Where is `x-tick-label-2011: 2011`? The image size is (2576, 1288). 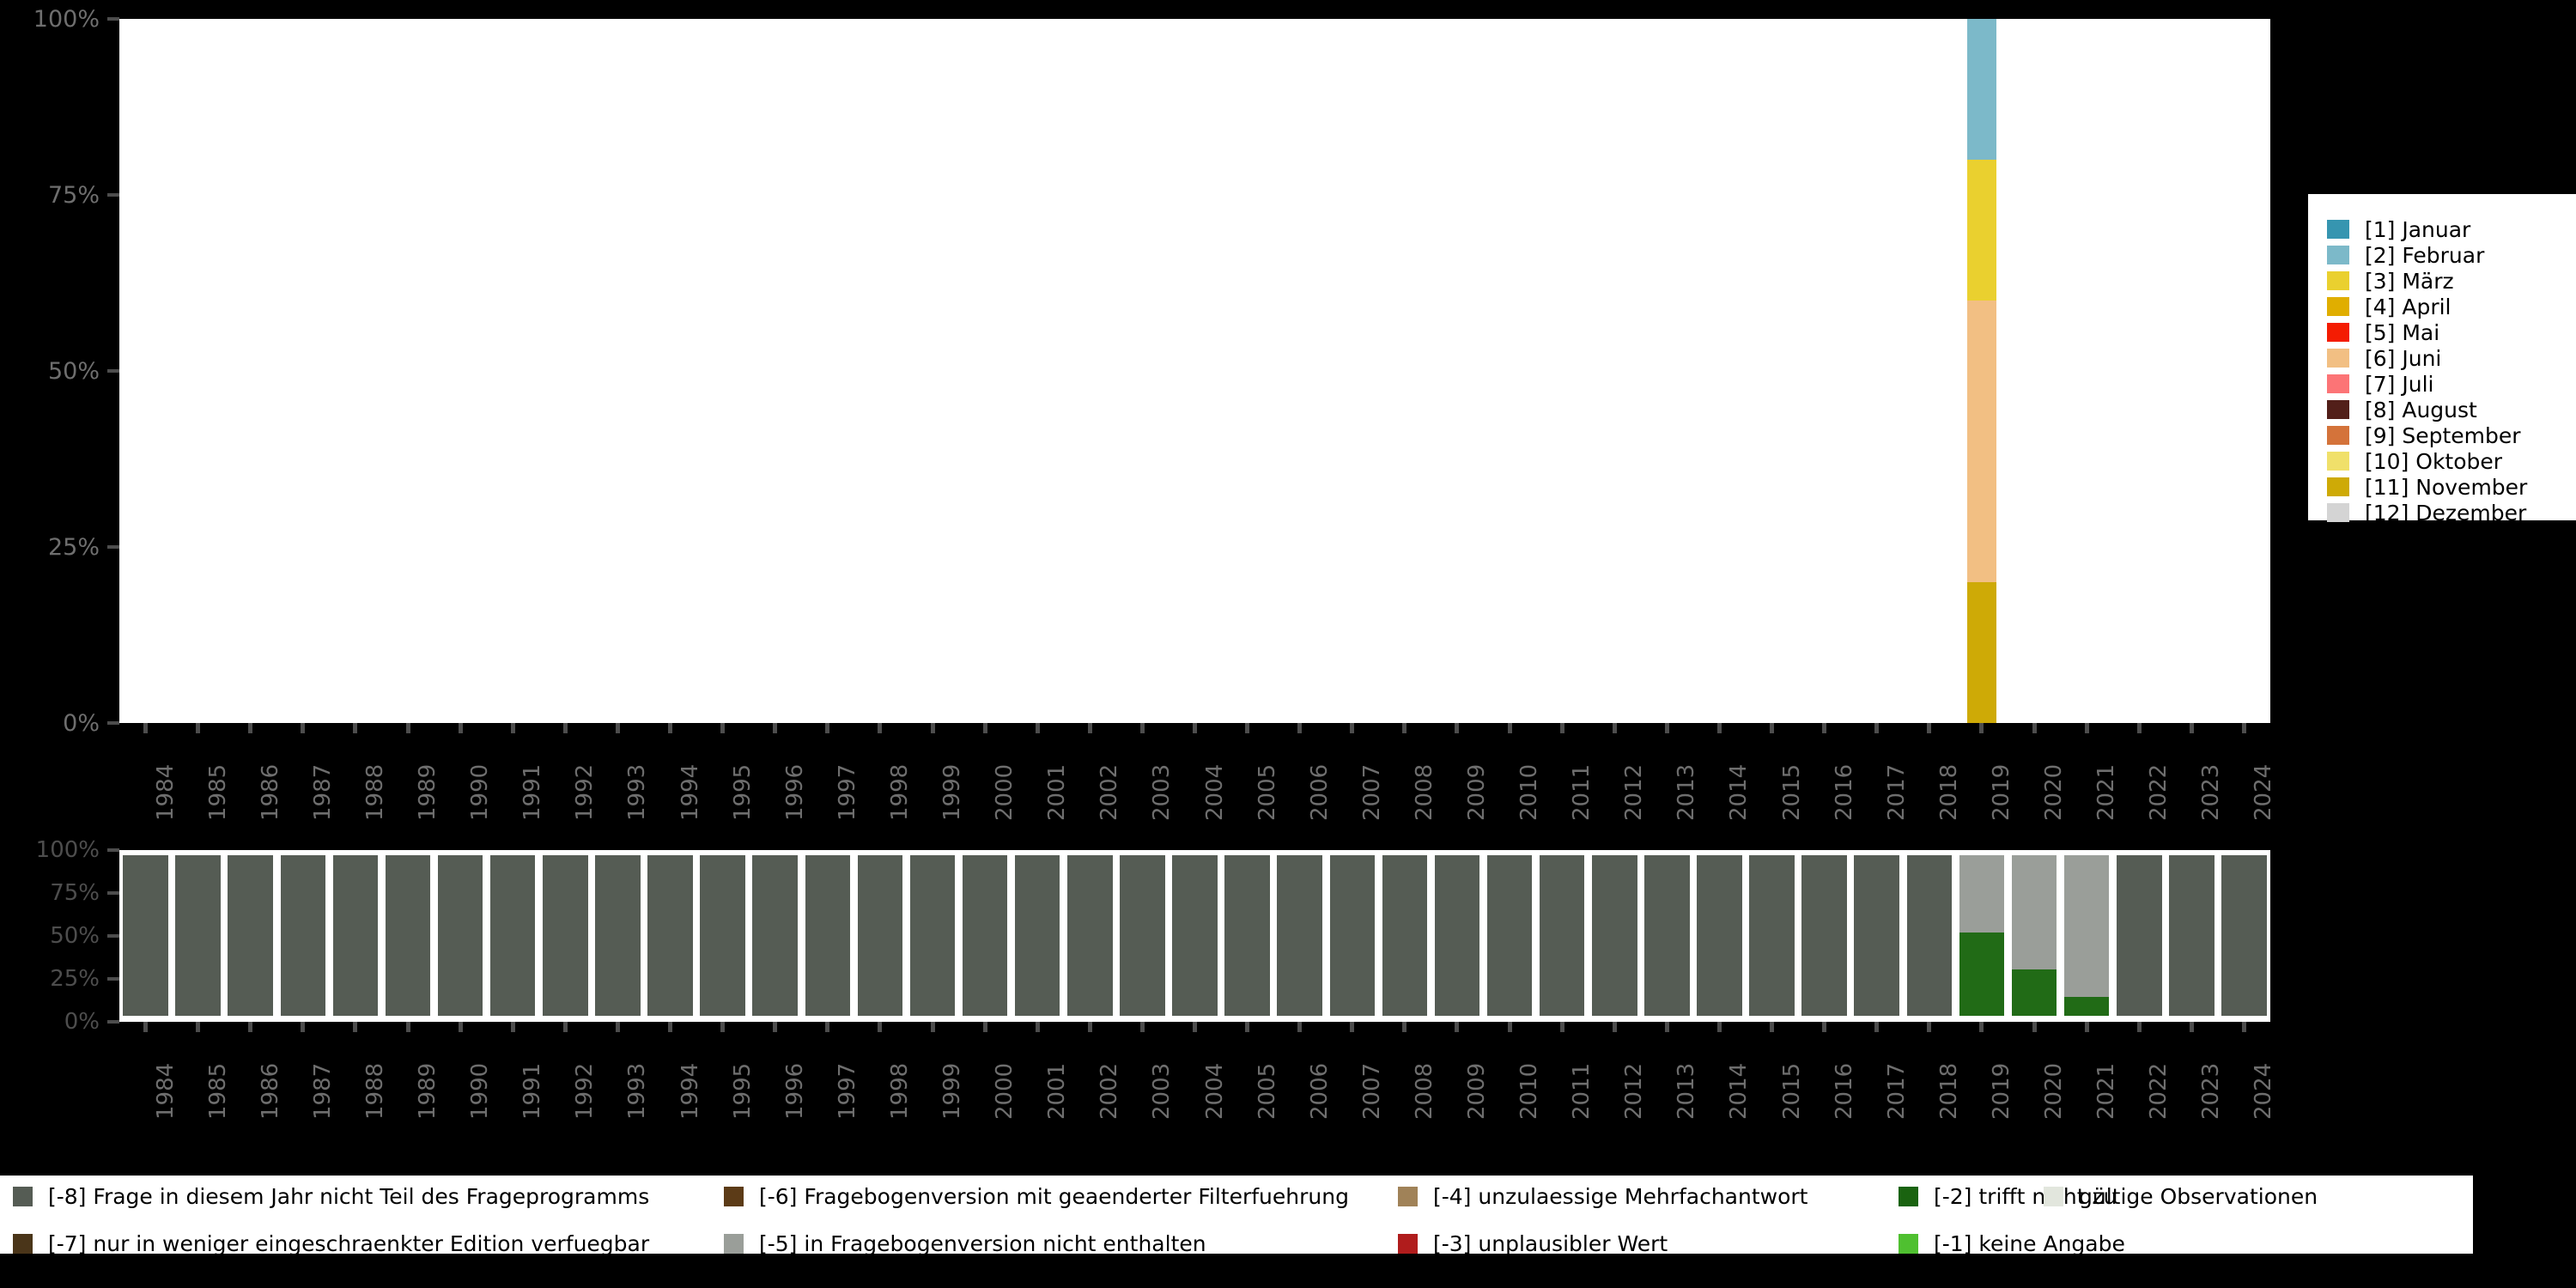
x-tick-label-2011: 2011 is located at coordinates (1582, 792).